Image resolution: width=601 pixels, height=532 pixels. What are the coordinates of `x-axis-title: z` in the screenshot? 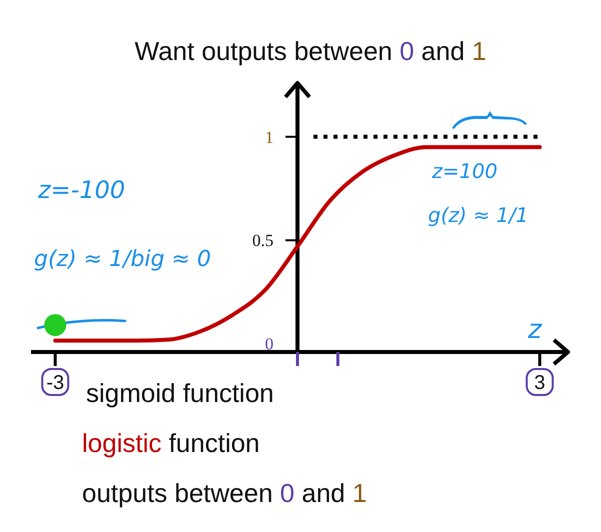 It's located at (535, 330).